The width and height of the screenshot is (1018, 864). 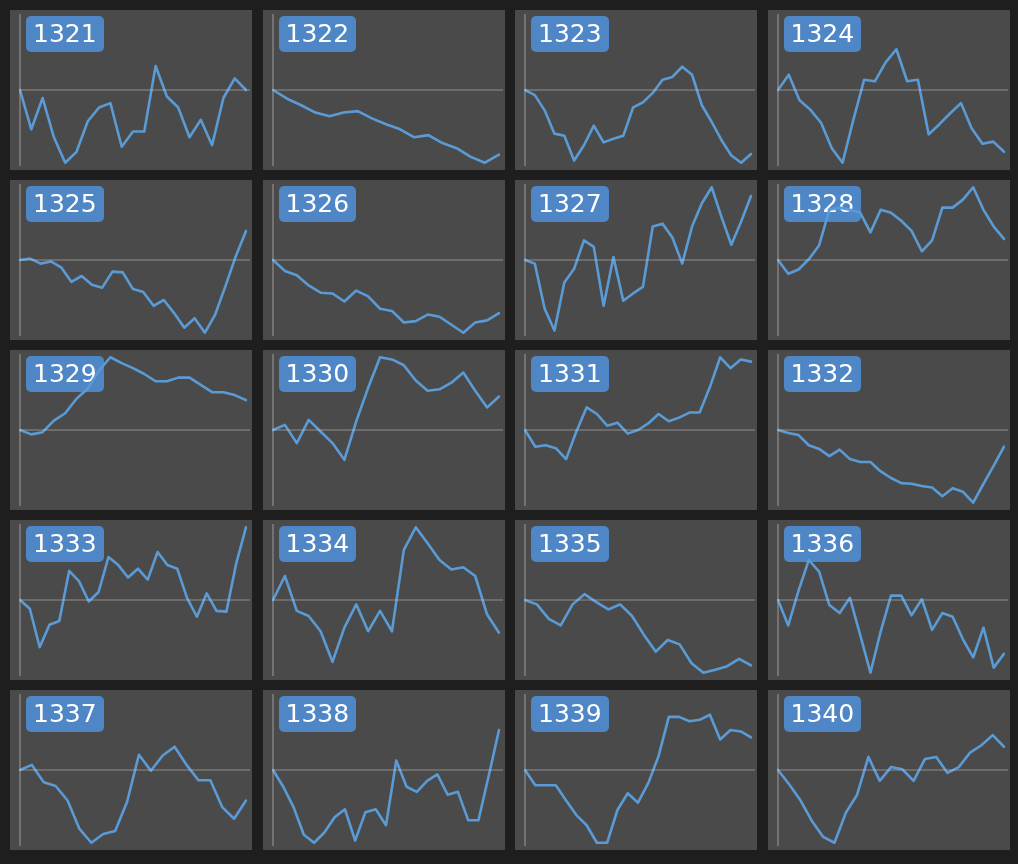 What do you see at coordinates (822, 34) in the screenshot?
I see `chart-title: 1324` at bounding box center [822, 34].